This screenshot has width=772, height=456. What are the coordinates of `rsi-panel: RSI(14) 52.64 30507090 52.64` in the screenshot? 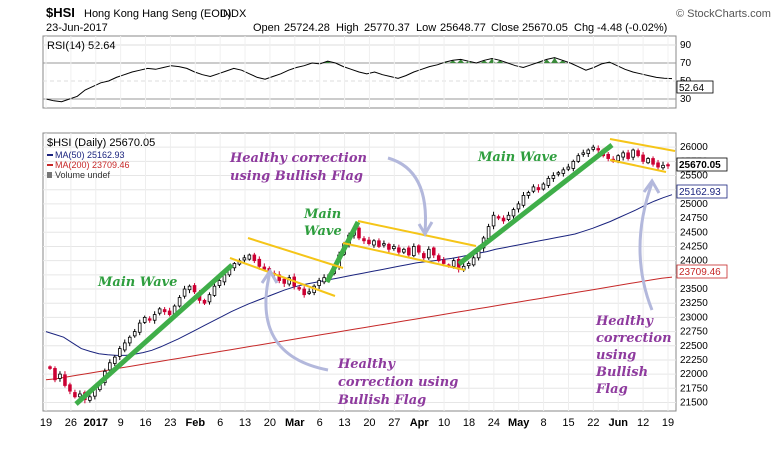 It's located at (378, 72).